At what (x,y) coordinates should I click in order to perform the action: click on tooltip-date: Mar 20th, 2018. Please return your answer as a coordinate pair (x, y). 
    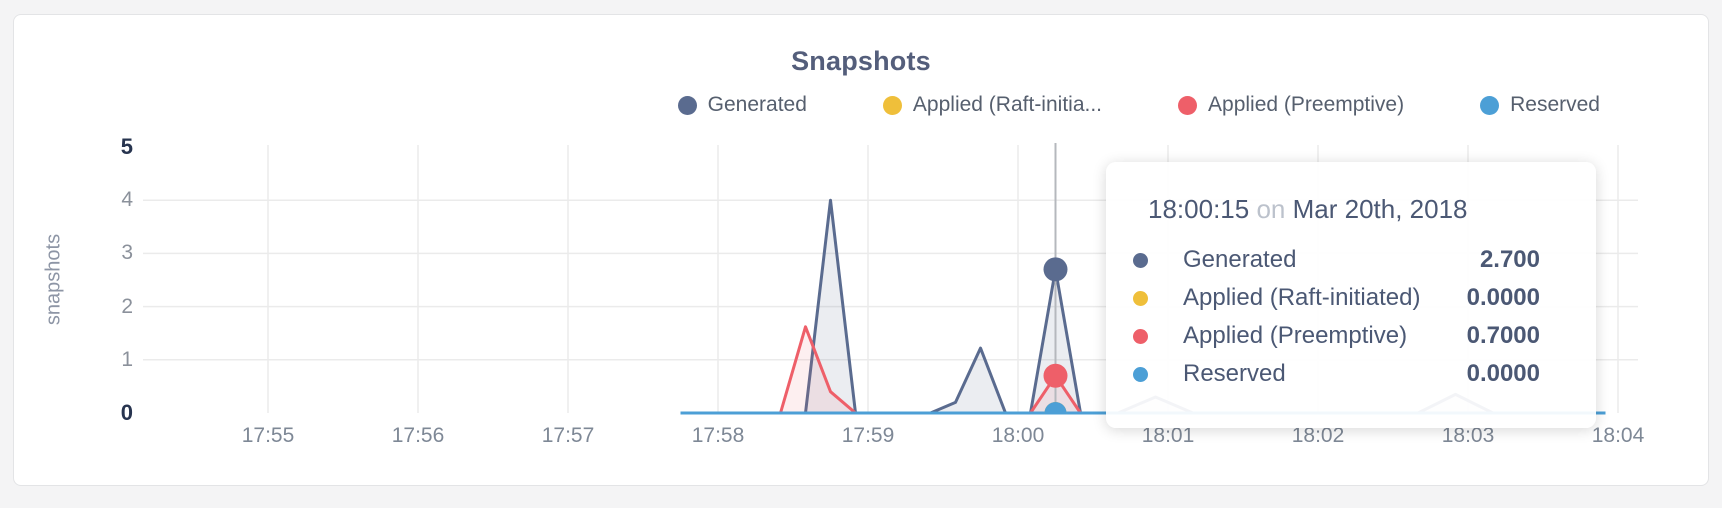
    Looking at the image, I should click on (1380, 209).